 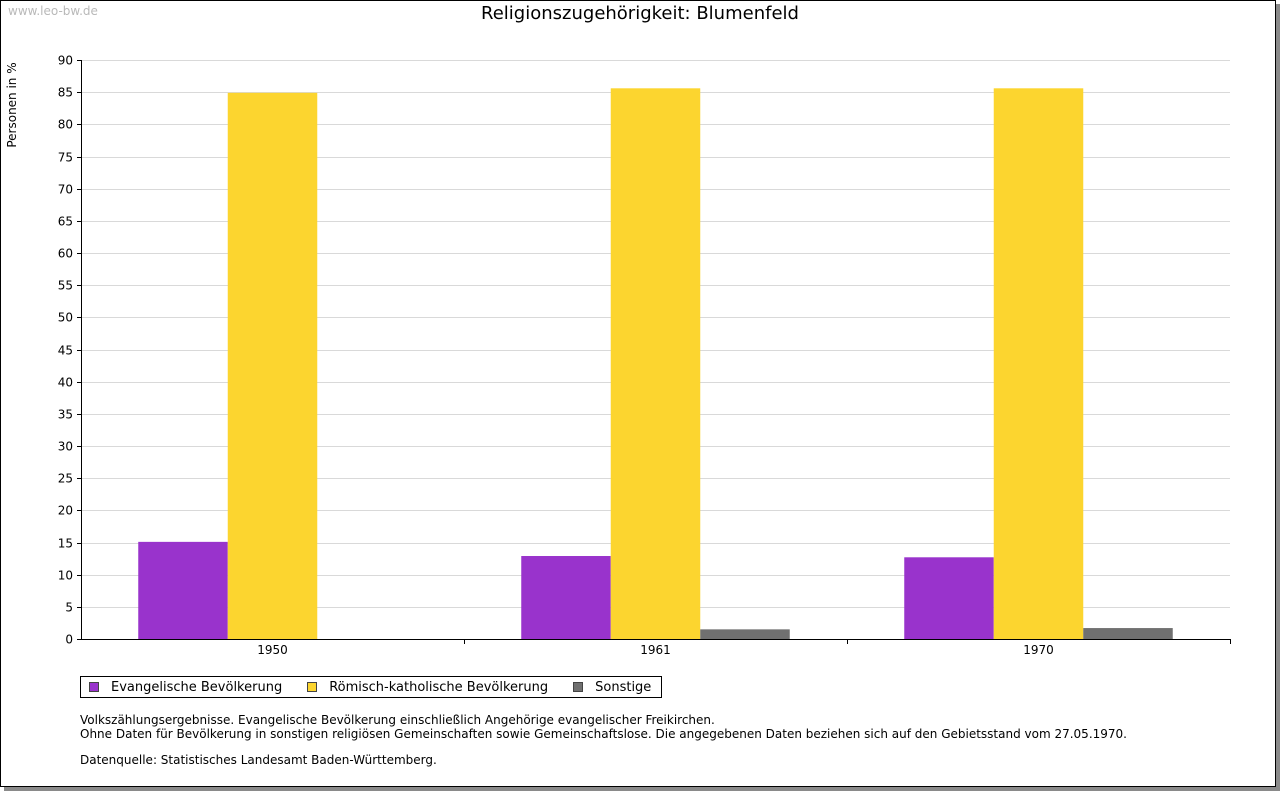 What do you see at coordinates (65, 190) in the screenshot?
I see `y-tick-label: 70` at bounding box center [65, 190].